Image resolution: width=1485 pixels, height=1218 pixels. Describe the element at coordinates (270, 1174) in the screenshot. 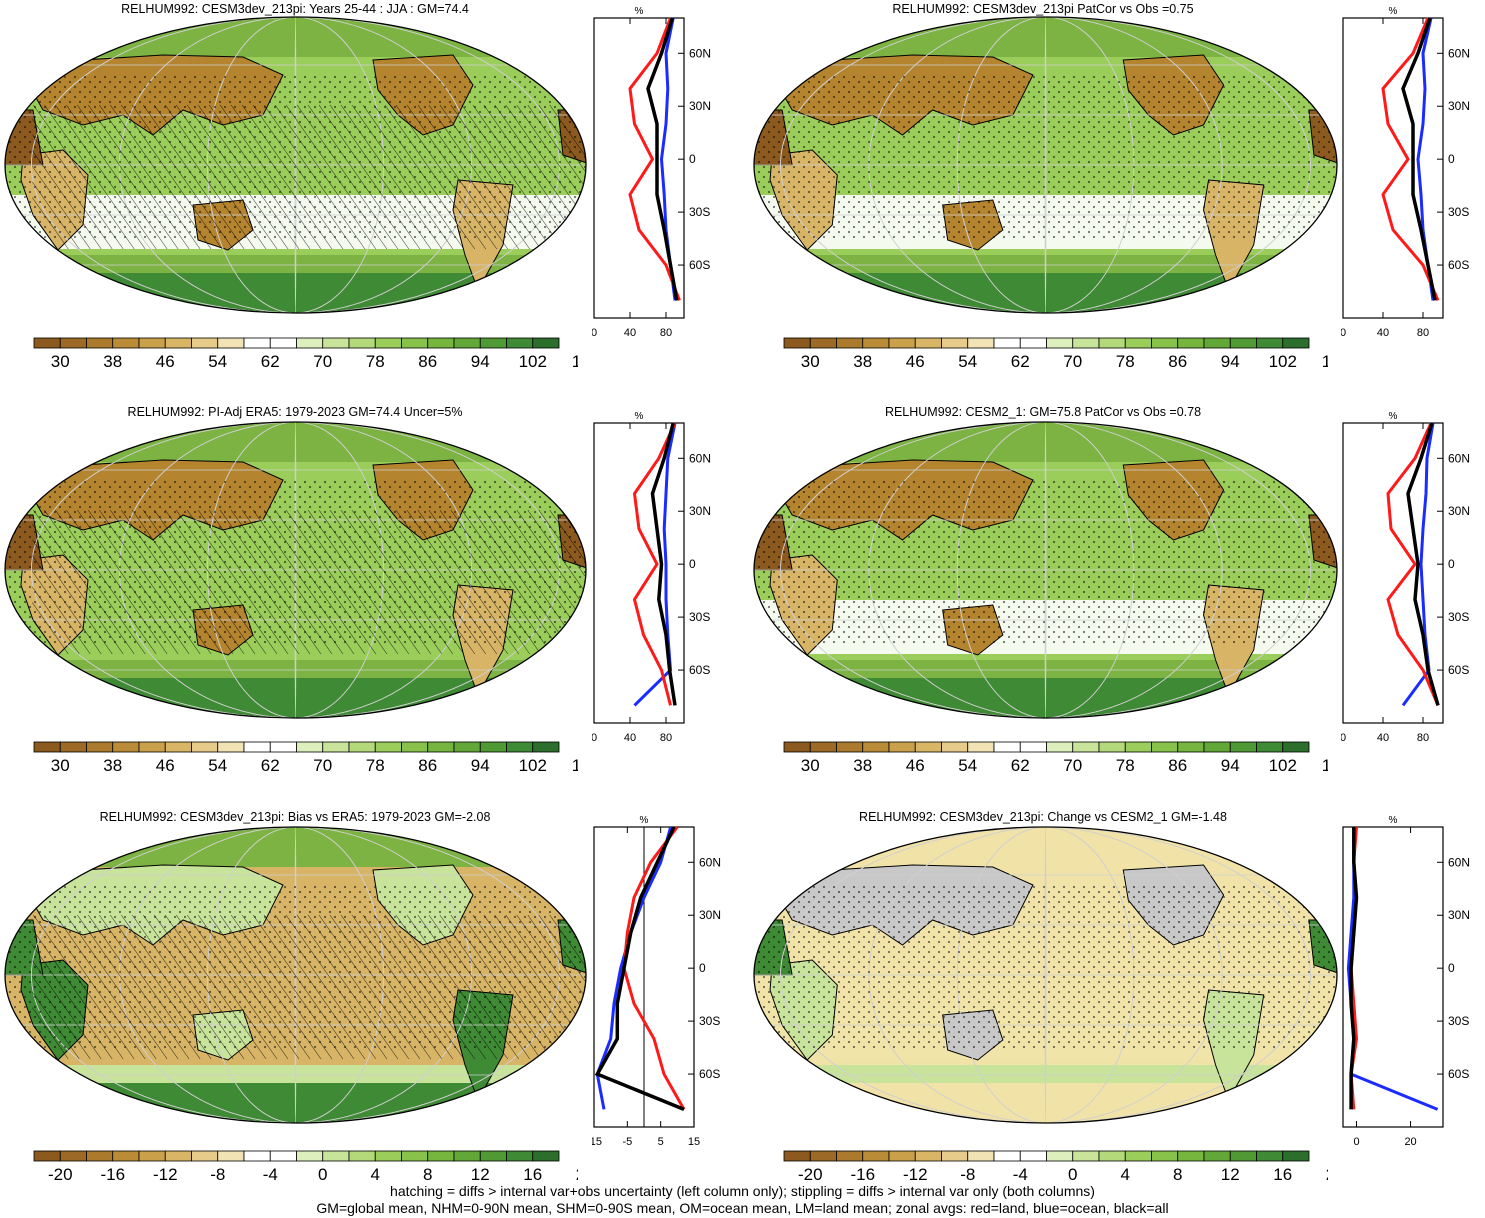

I see `colorbar-label: -4` at that location.